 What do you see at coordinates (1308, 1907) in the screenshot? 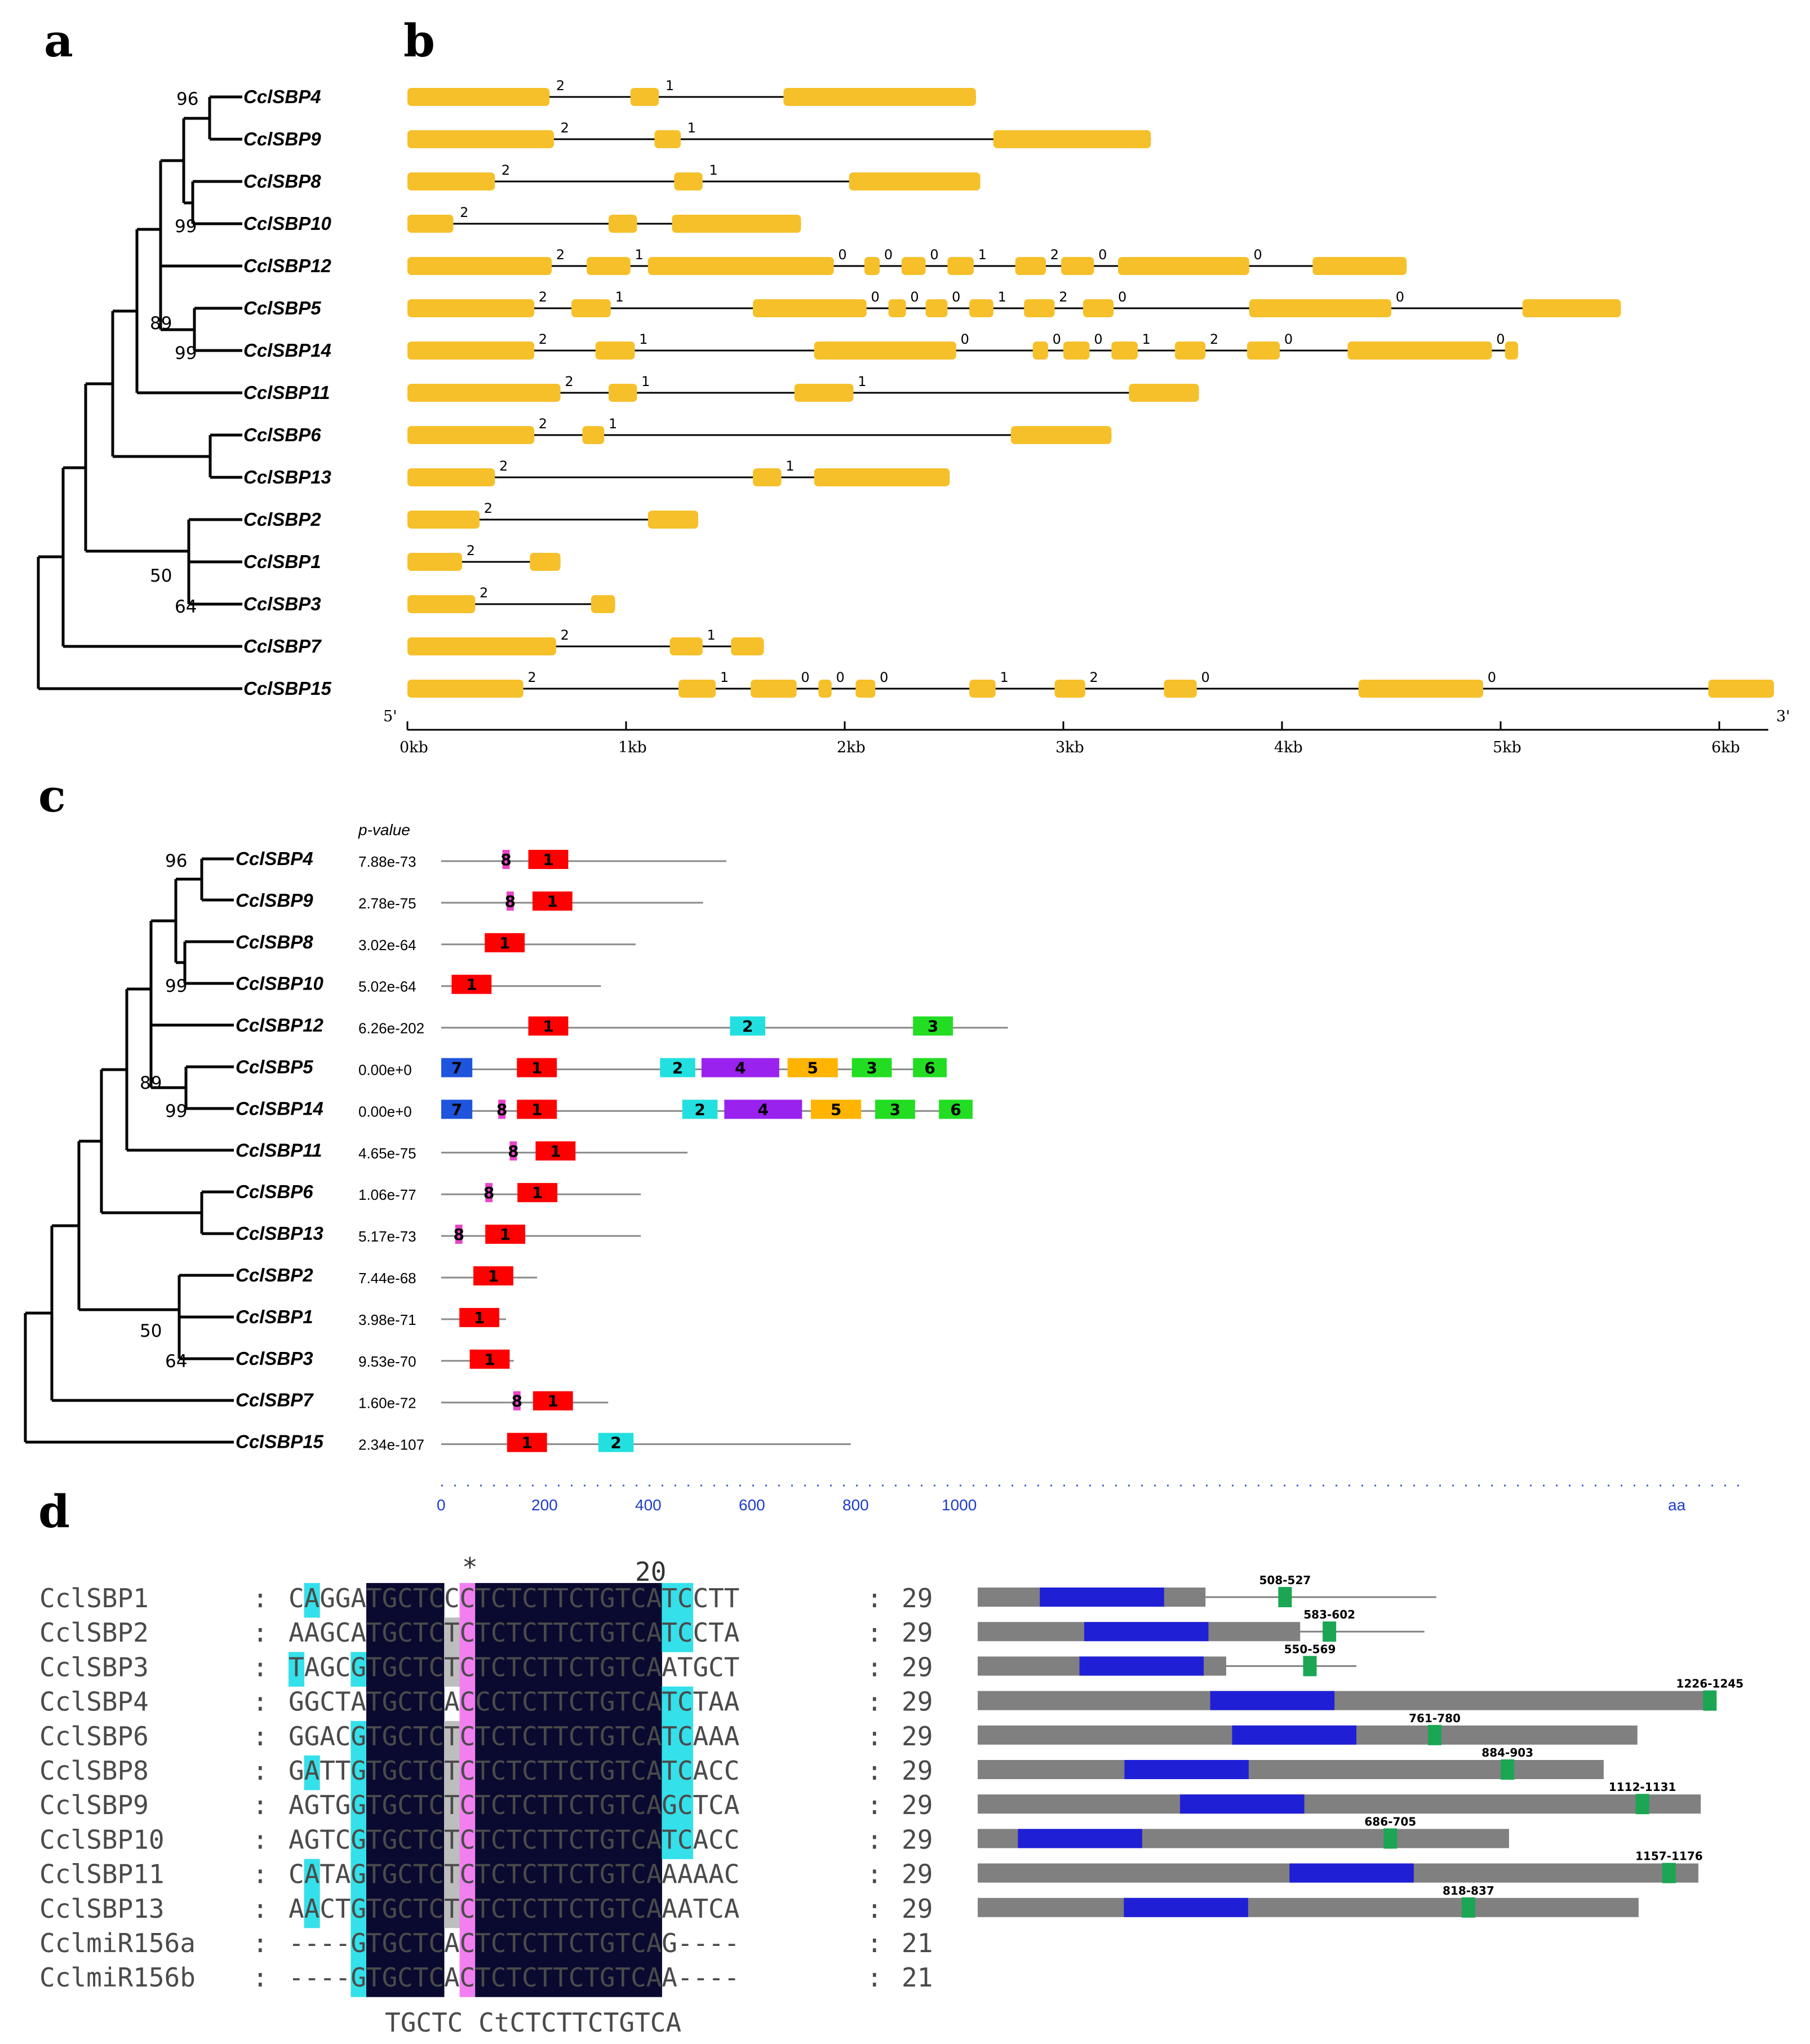
I see `transcript-bar` at bounding box center [1308, 1907].